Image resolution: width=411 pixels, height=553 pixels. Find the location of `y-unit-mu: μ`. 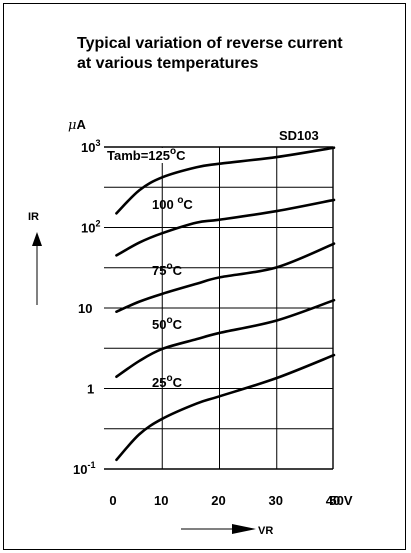

y-unit-mu: μ is located at coordinates (72, 125).